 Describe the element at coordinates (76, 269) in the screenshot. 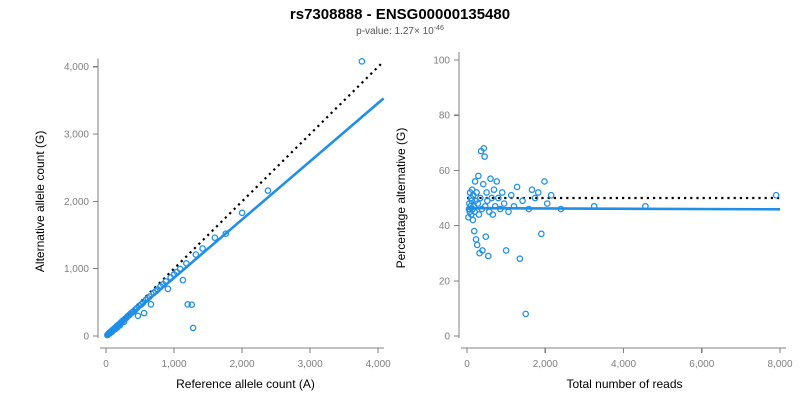

I see `left-y-tick-label: 1,000` at that location.